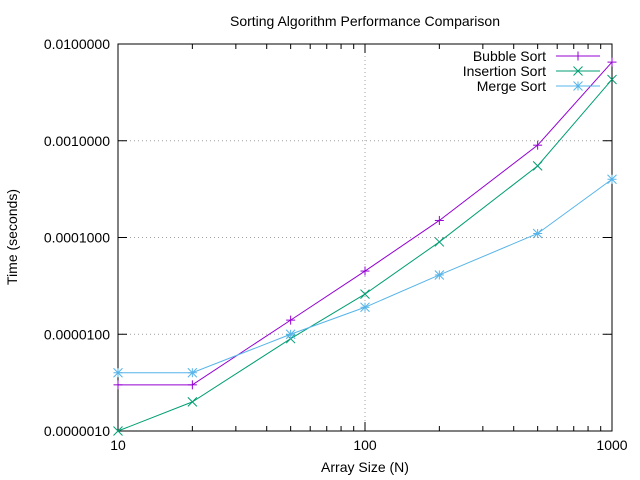 Image resolution: width=640 pixels, height=480 pixels. What do you see at coordinates (509, 56) in the screenshot?
I see `legend-label: Bubble Sort` at bounding box center [509, 56].